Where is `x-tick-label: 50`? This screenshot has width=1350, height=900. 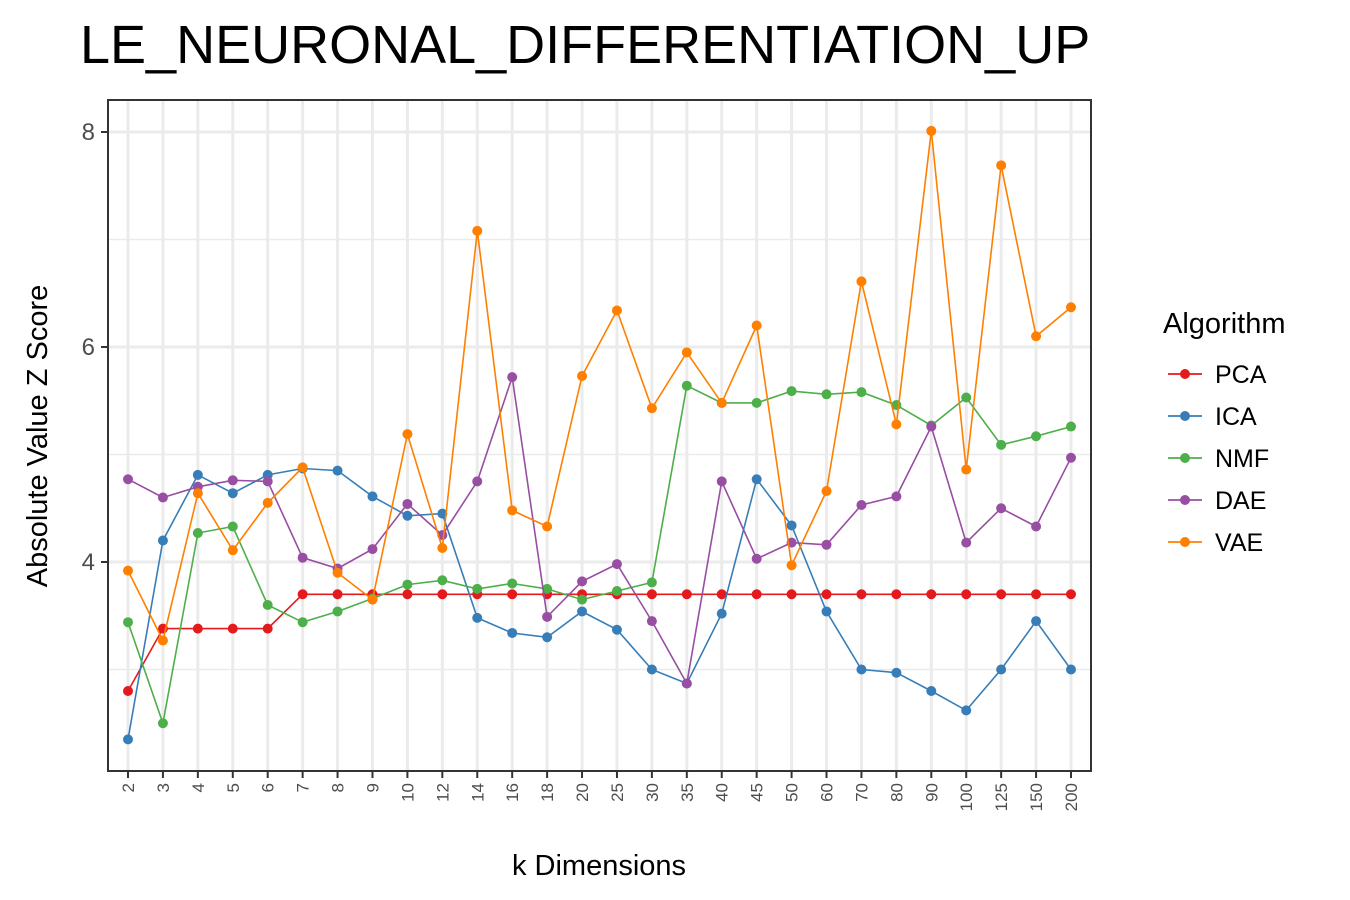
x-tick-label: 50 is located at coordinates (792, 792).